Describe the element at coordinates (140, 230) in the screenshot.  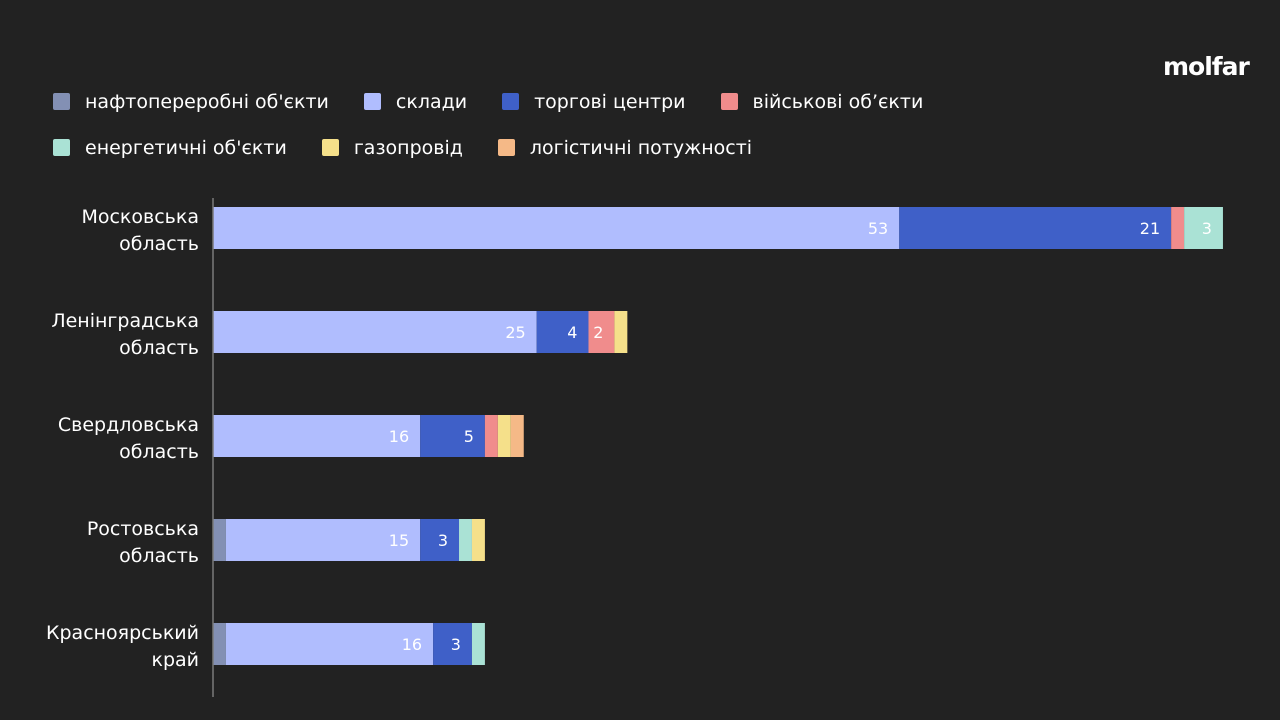
I see `category-label: Московська область` at that location.